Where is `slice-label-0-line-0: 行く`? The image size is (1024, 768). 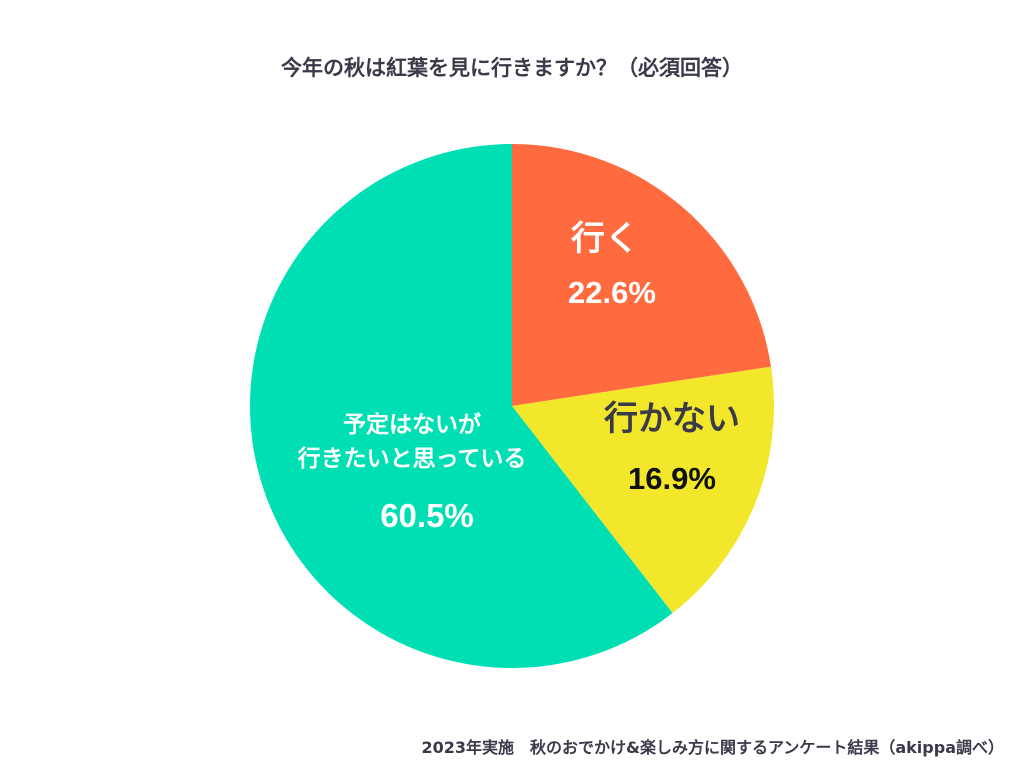 slice-label-0-line-0: 行く is located at coordinates (605, 239).